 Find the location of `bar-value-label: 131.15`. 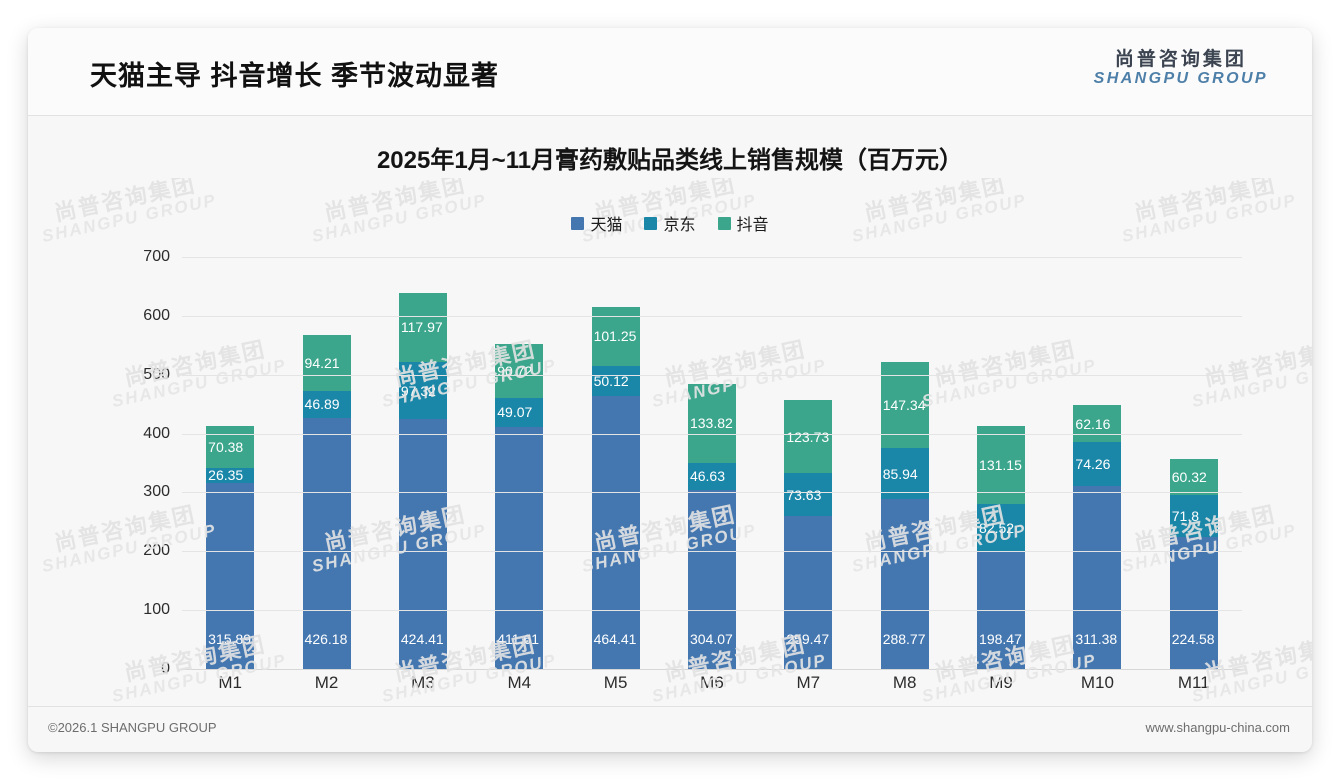

bar-value-label: 131.15 is located at coordinates (1000, 465).